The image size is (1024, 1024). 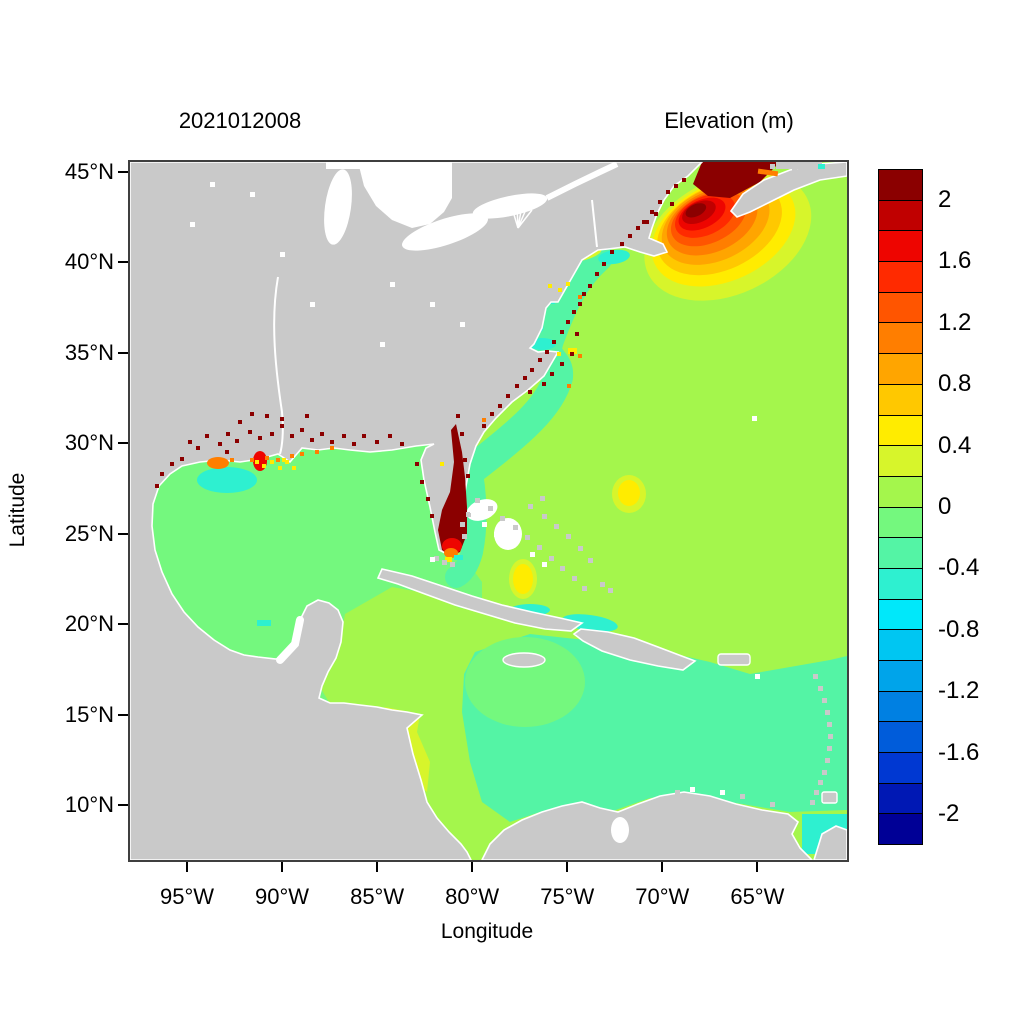 What do you see at coordinates (89, 262) in the screenshot?
I see `y-tick-label: 40°N` at bounding box center [89, 262].